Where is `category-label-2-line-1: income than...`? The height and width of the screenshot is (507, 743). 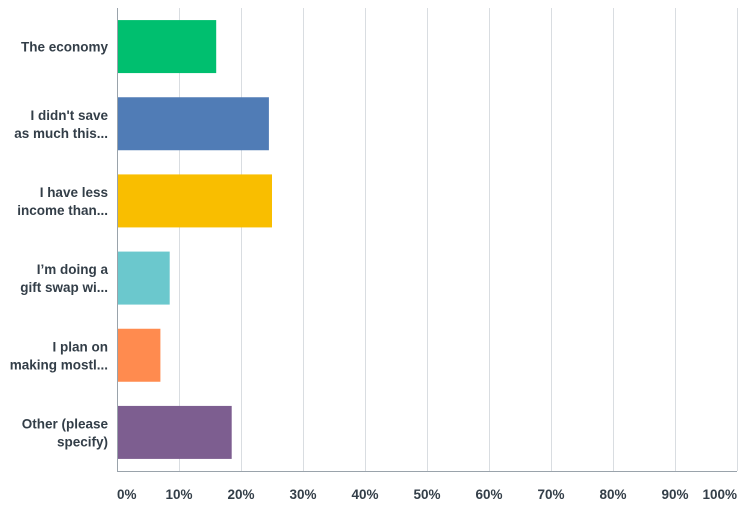
category-label-2-line-1: income than... is located at coordinates (62, 210).